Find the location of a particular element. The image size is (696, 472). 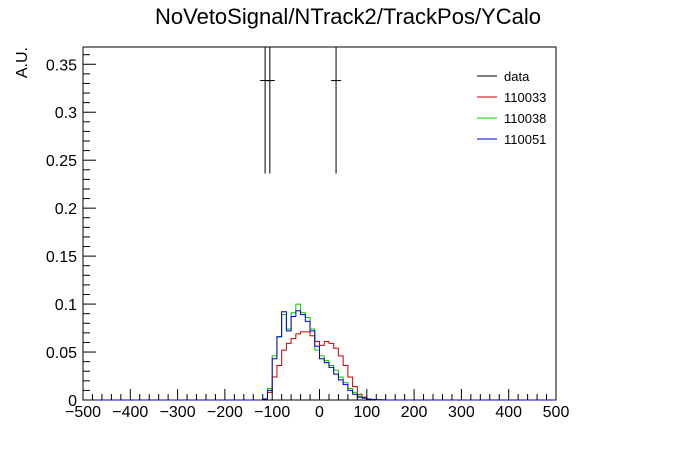

legend-label-110033: 110033 is located at coordinates (525, 97).